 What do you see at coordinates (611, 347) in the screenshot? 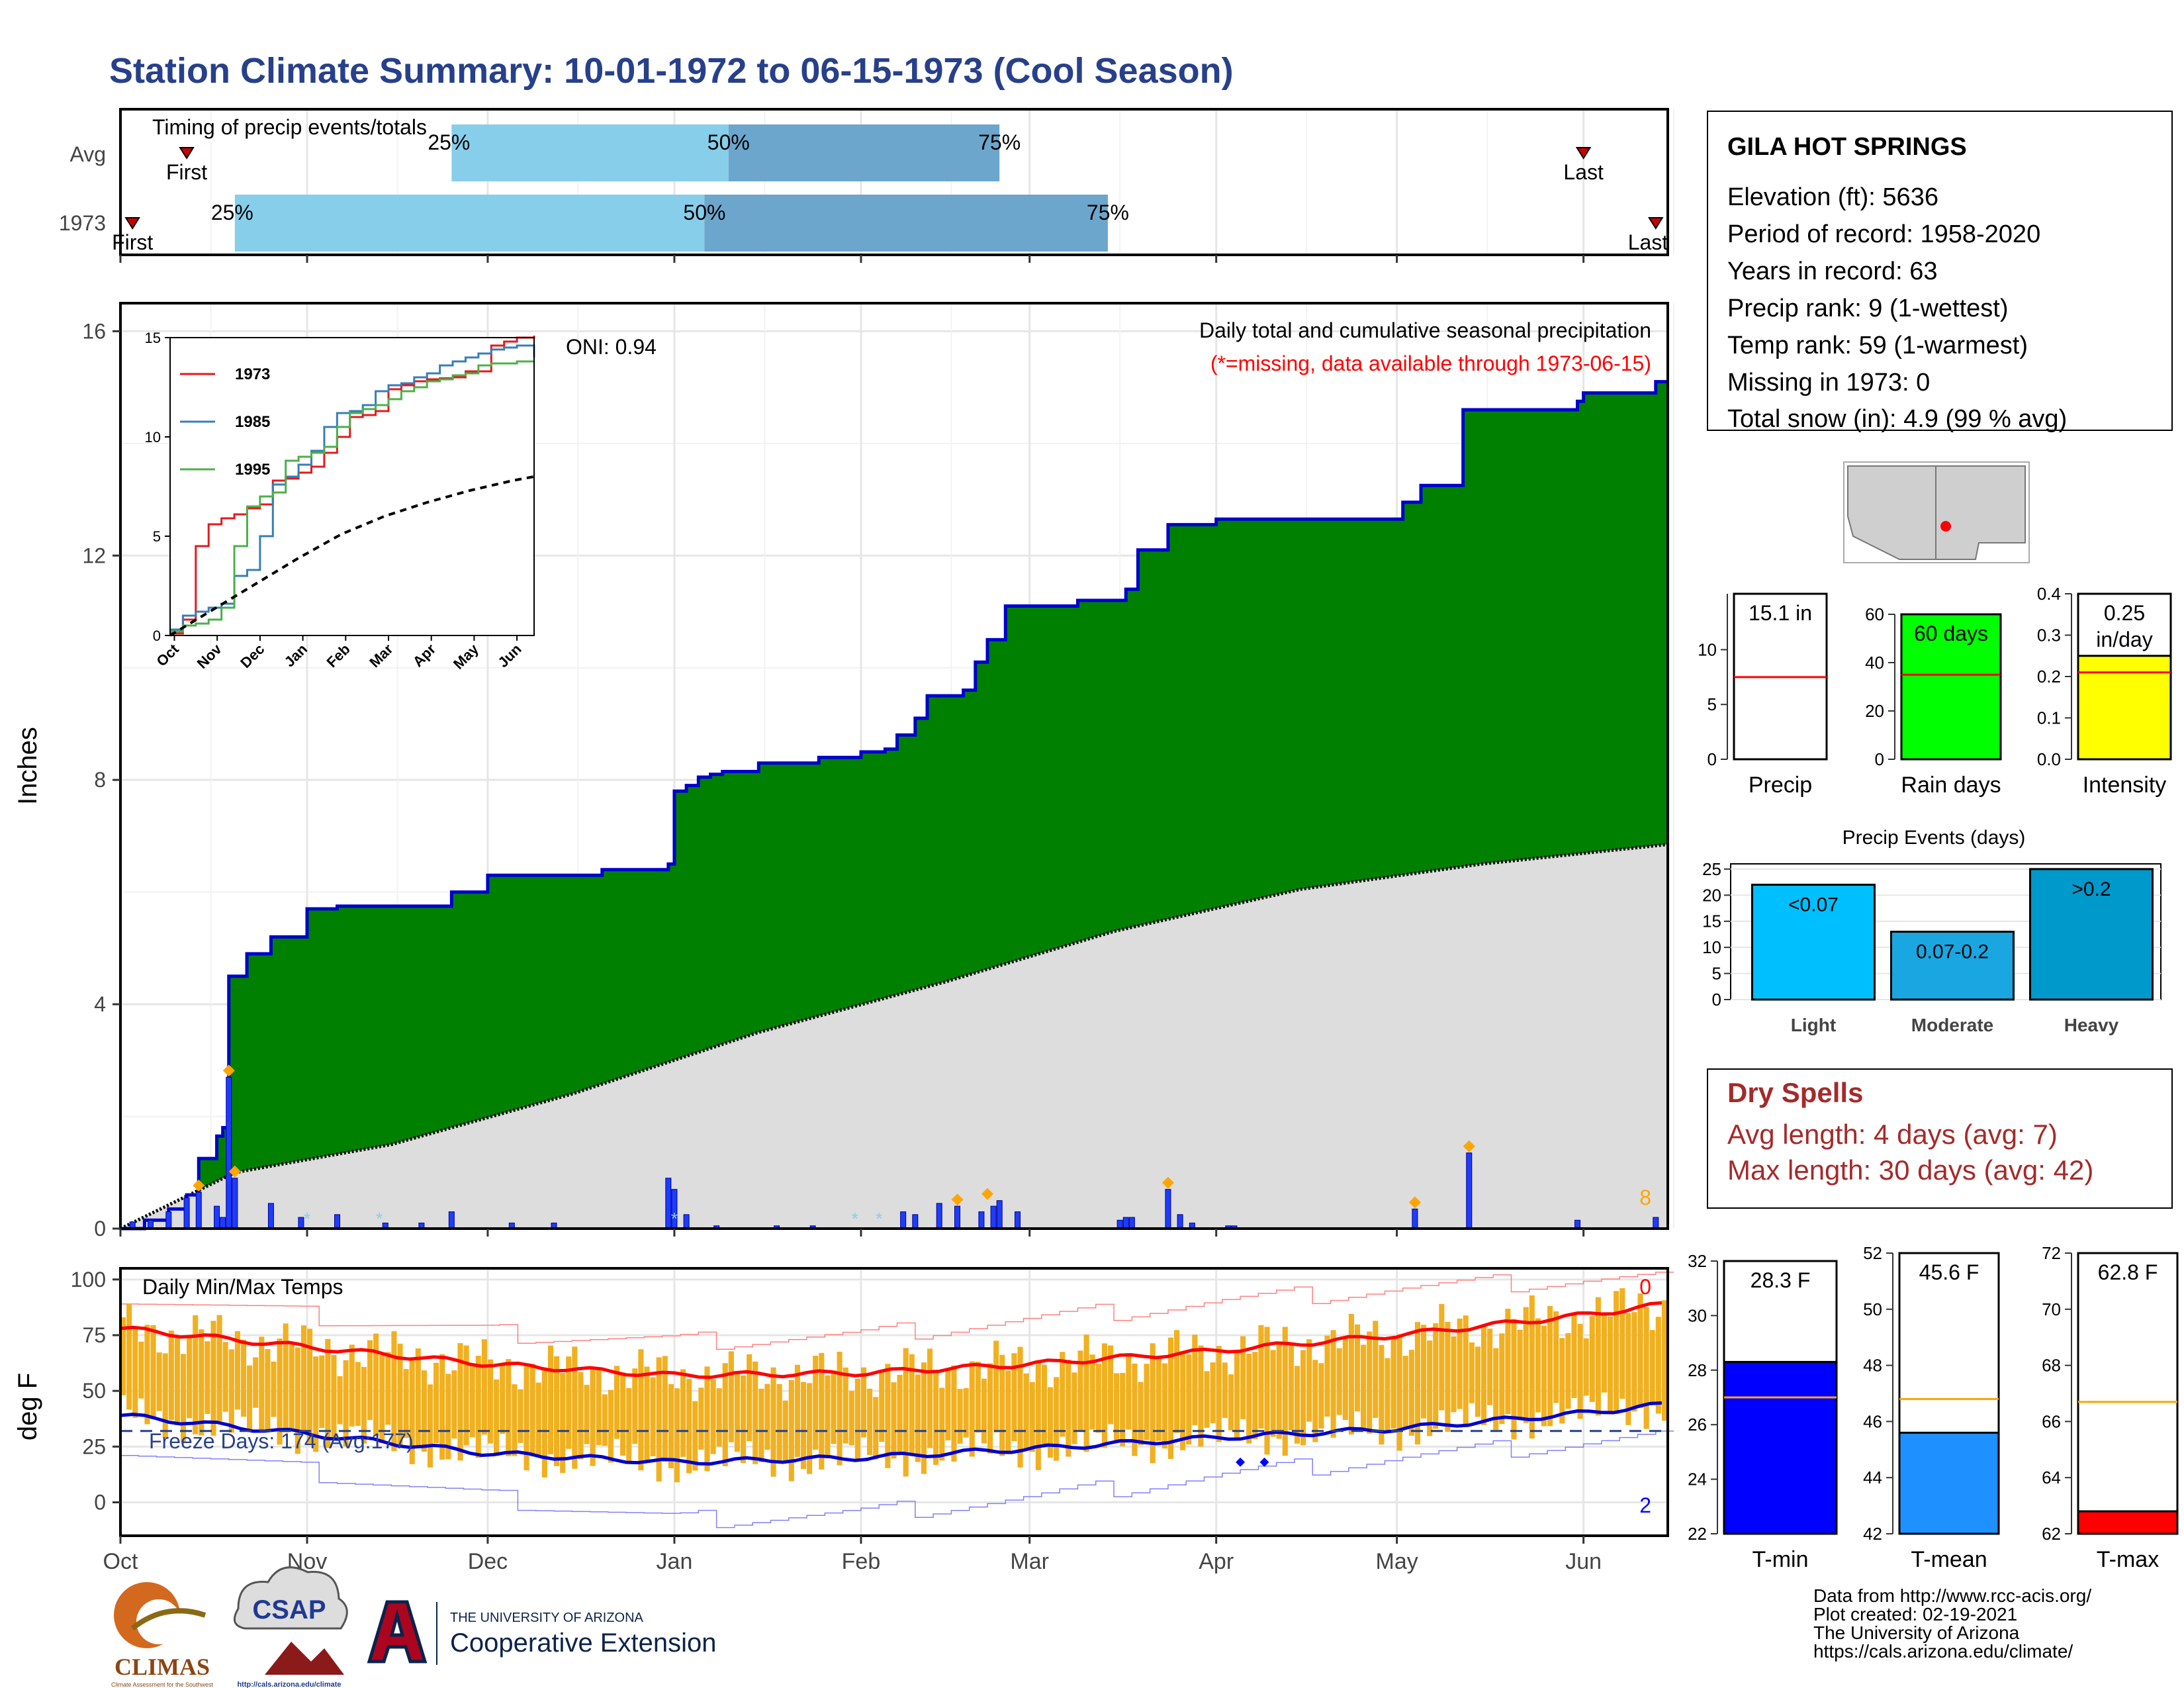
I see `oni-label: ONI: 0.94` at bounding box center [611, 347].